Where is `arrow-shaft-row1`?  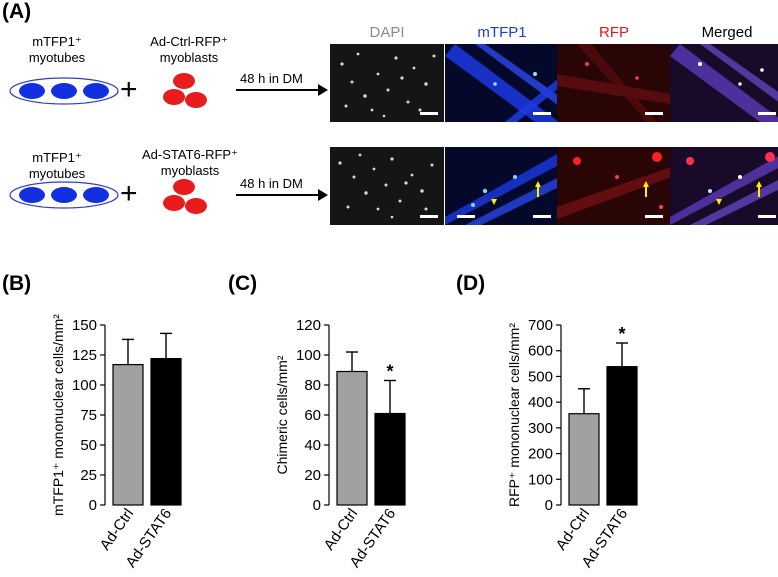 arrow-shaft-row1 is located at coordinates (278, 90).